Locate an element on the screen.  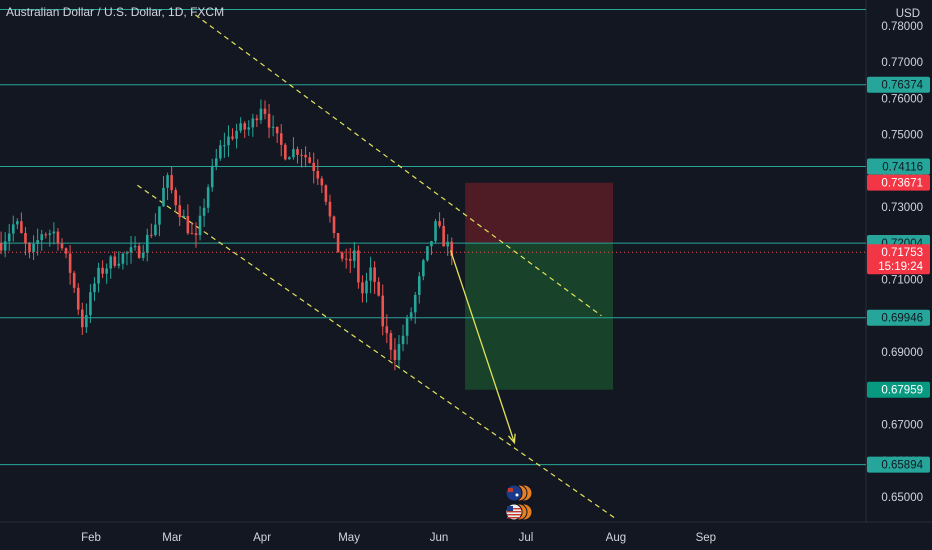
current-price-tag: 0.71753 15:19:24 is located at coordinates (898, 259).